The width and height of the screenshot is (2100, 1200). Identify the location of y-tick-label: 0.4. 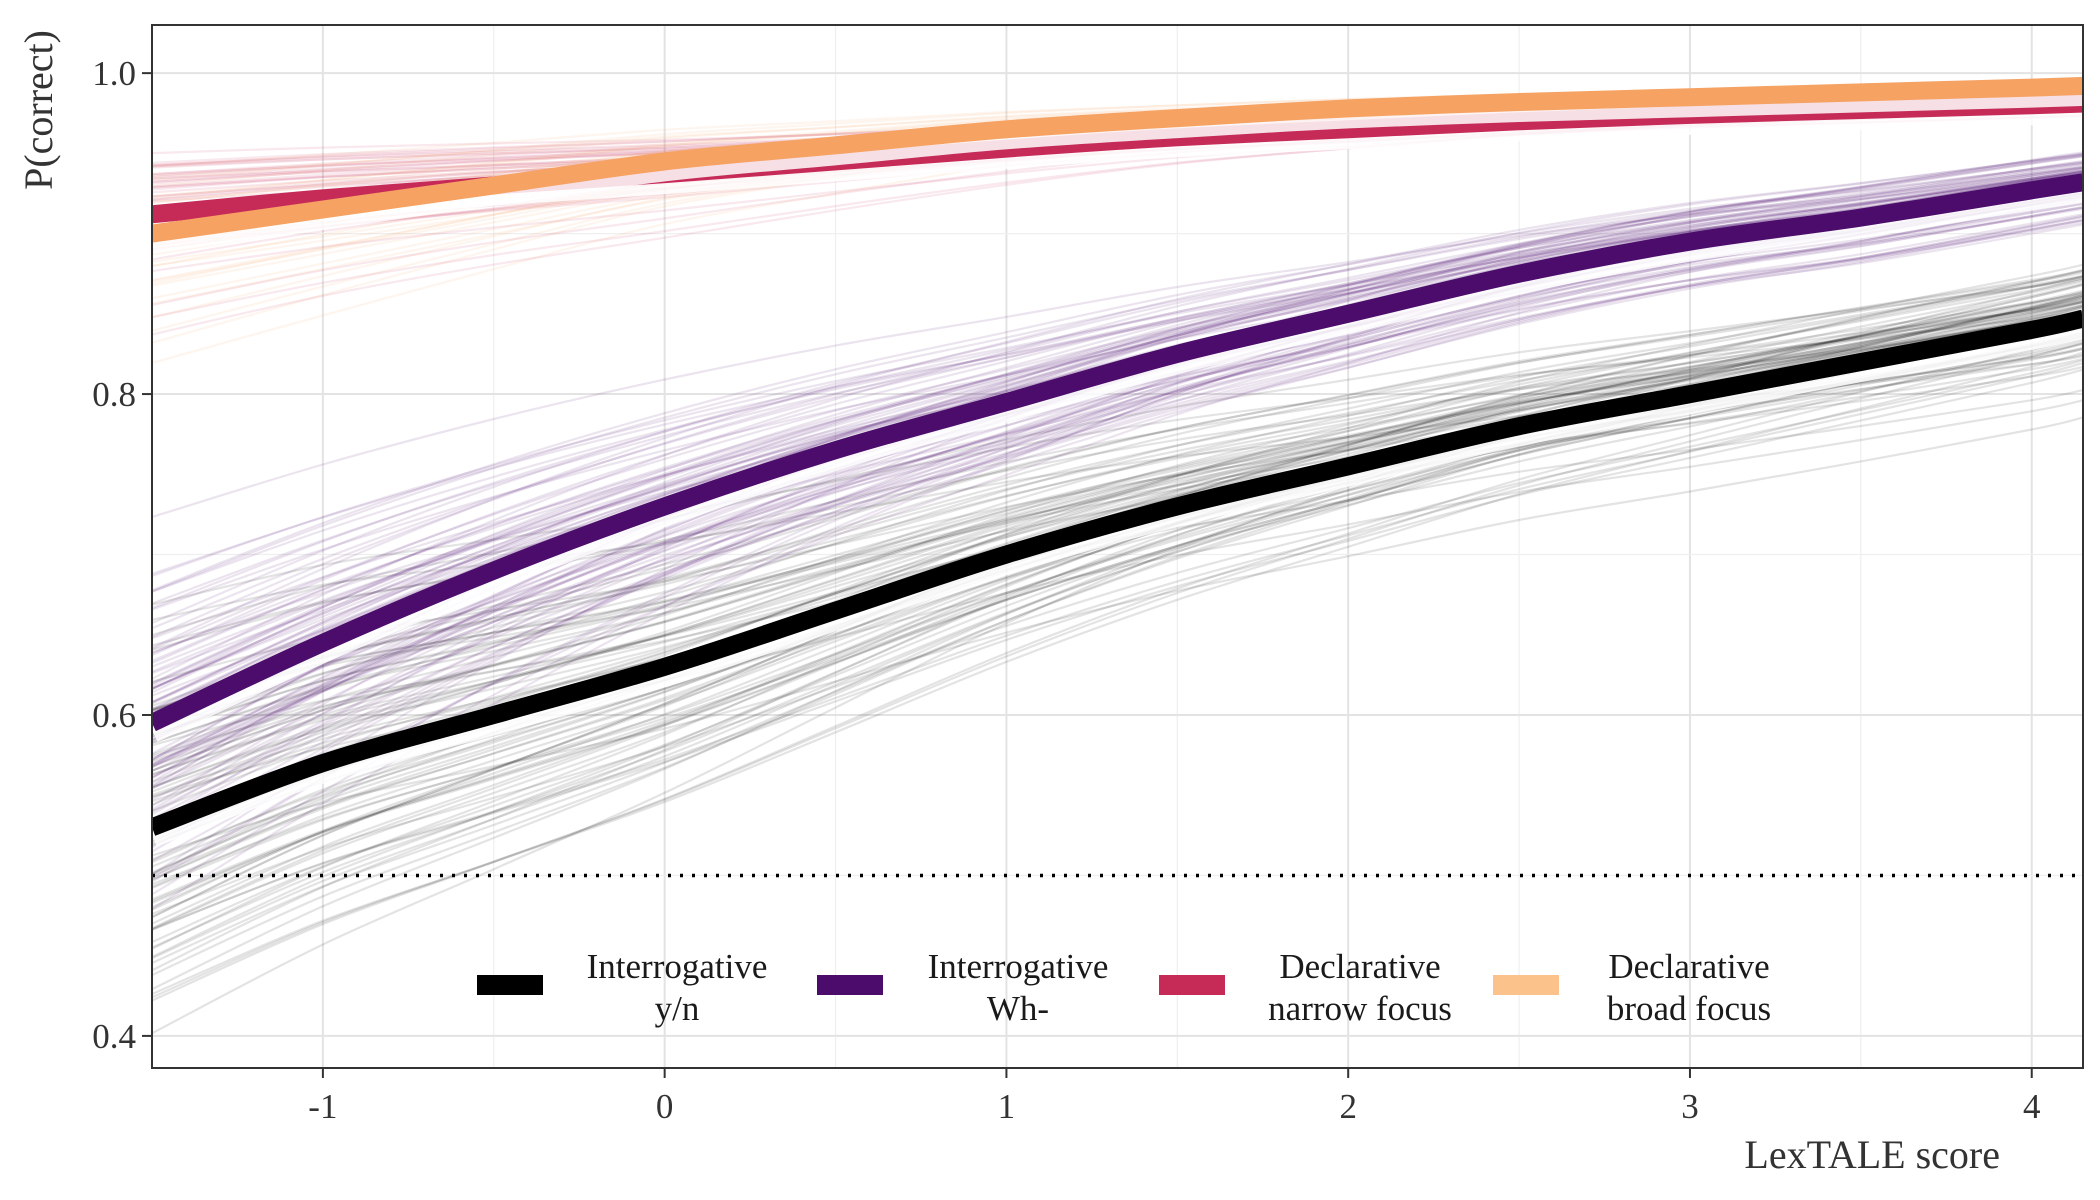
(114, 1036).